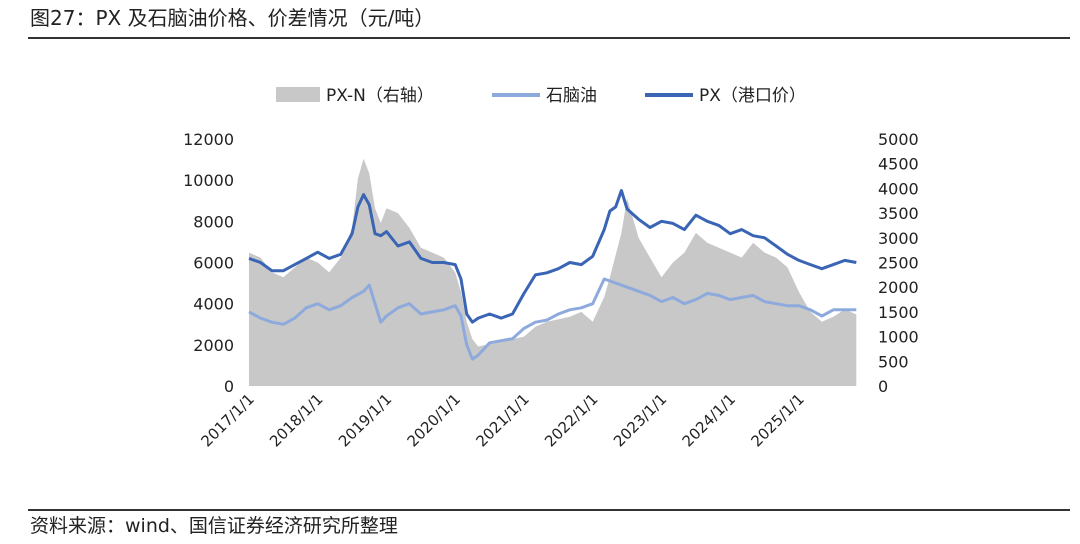  What do you see at coordinates (552, 319) in the screenshot?
I see `series-line-naphtha` at bounding box center [552, 319].